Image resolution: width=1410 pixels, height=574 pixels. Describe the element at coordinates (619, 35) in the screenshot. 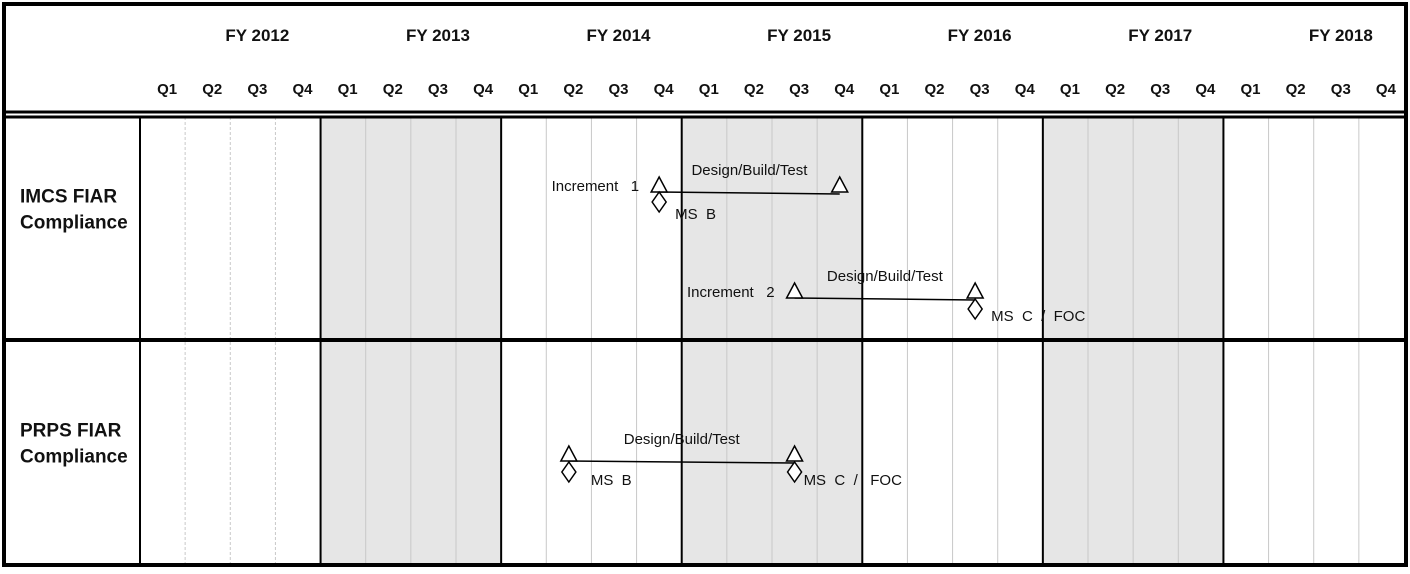

I see `fiscal-year-header: FY 2014` at that location.